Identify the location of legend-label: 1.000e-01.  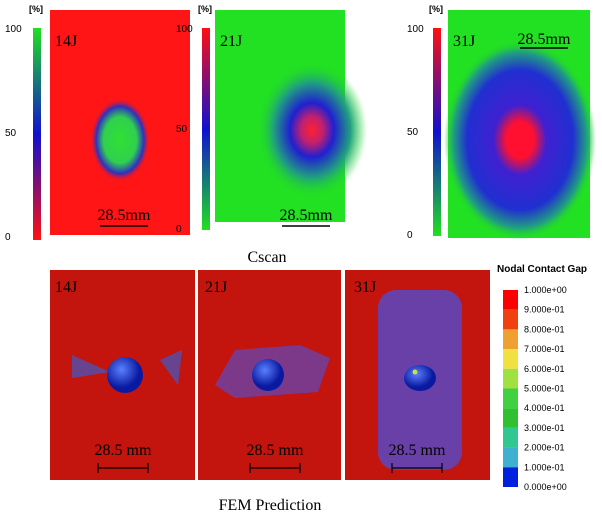
(544, 467).